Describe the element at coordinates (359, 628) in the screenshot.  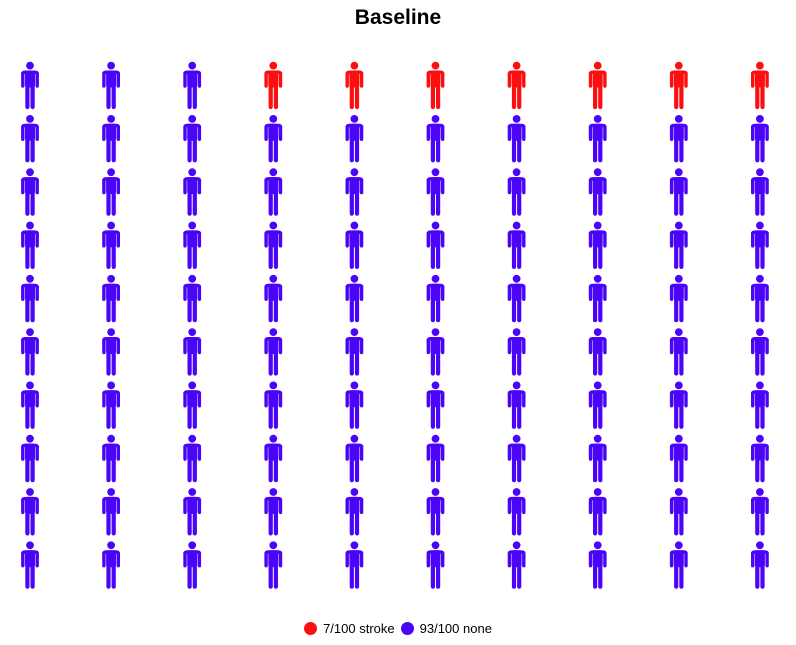
I see `legend-label-stroke: 7/100 stroke` at that location.